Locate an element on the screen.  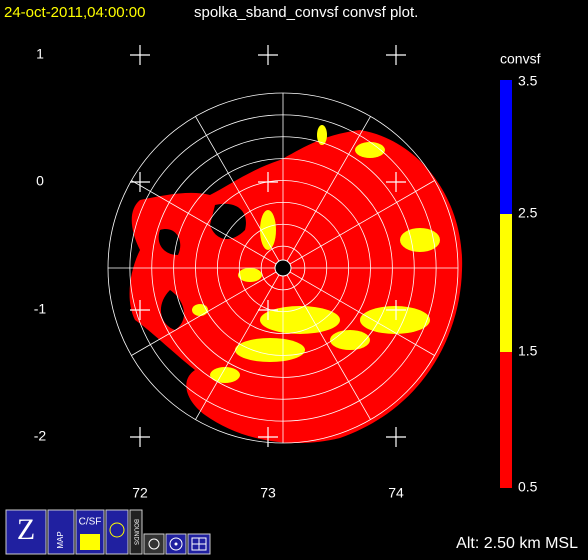
y-label: 0 is located at coordinates (40, 181).